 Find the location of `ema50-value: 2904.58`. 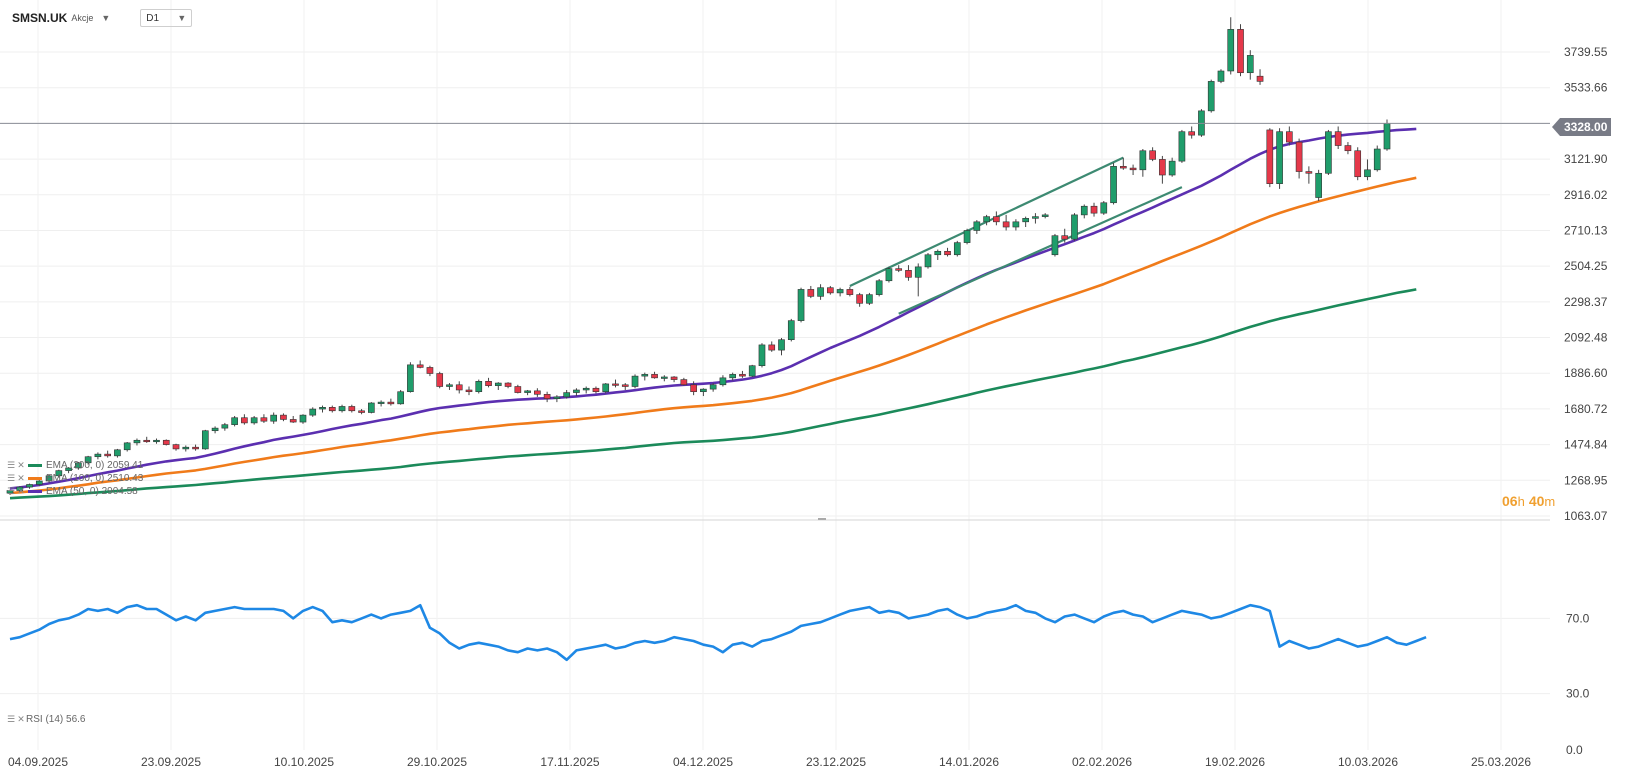

ema50-value: 2904.58 is located at coordinates (119, 491).